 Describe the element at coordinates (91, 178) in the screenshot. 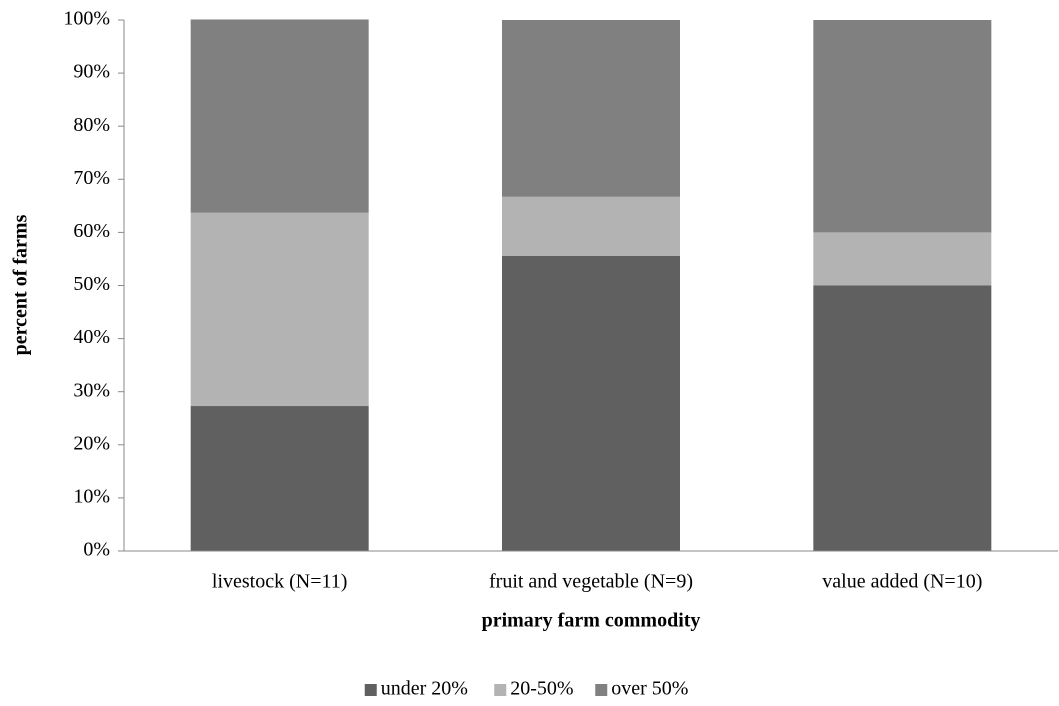

I see `y-tick-label: 70%` at that location.